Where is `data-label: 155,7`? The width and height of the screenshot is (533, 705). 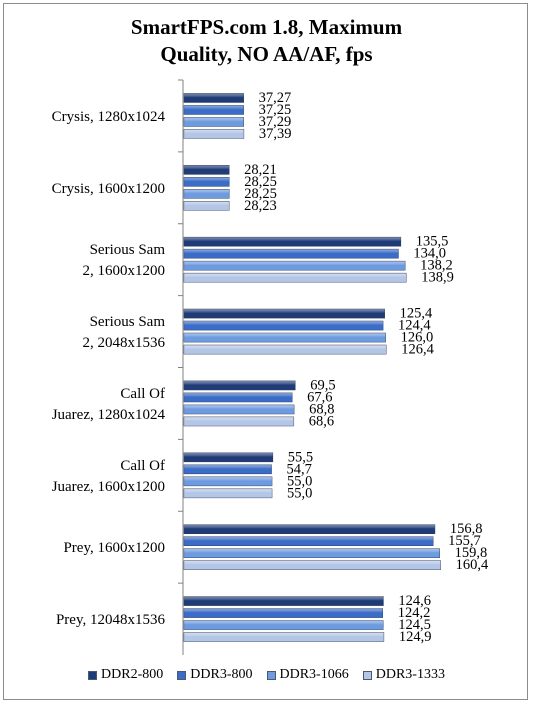
data-label: 155,7 is located at coordinates (464, 541).